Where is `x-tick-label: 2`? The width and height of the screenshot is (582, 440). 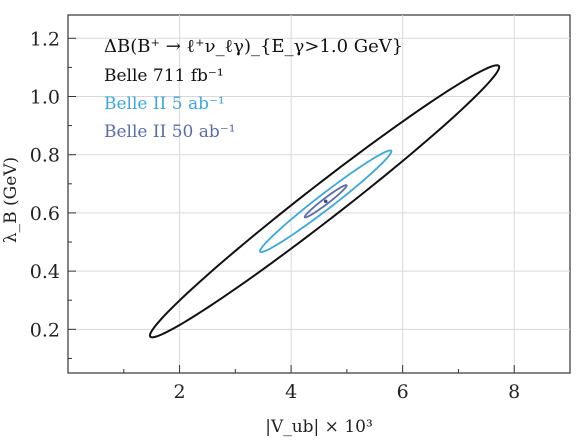
x-tick-label: 2 is located at coordinates (180, 392).